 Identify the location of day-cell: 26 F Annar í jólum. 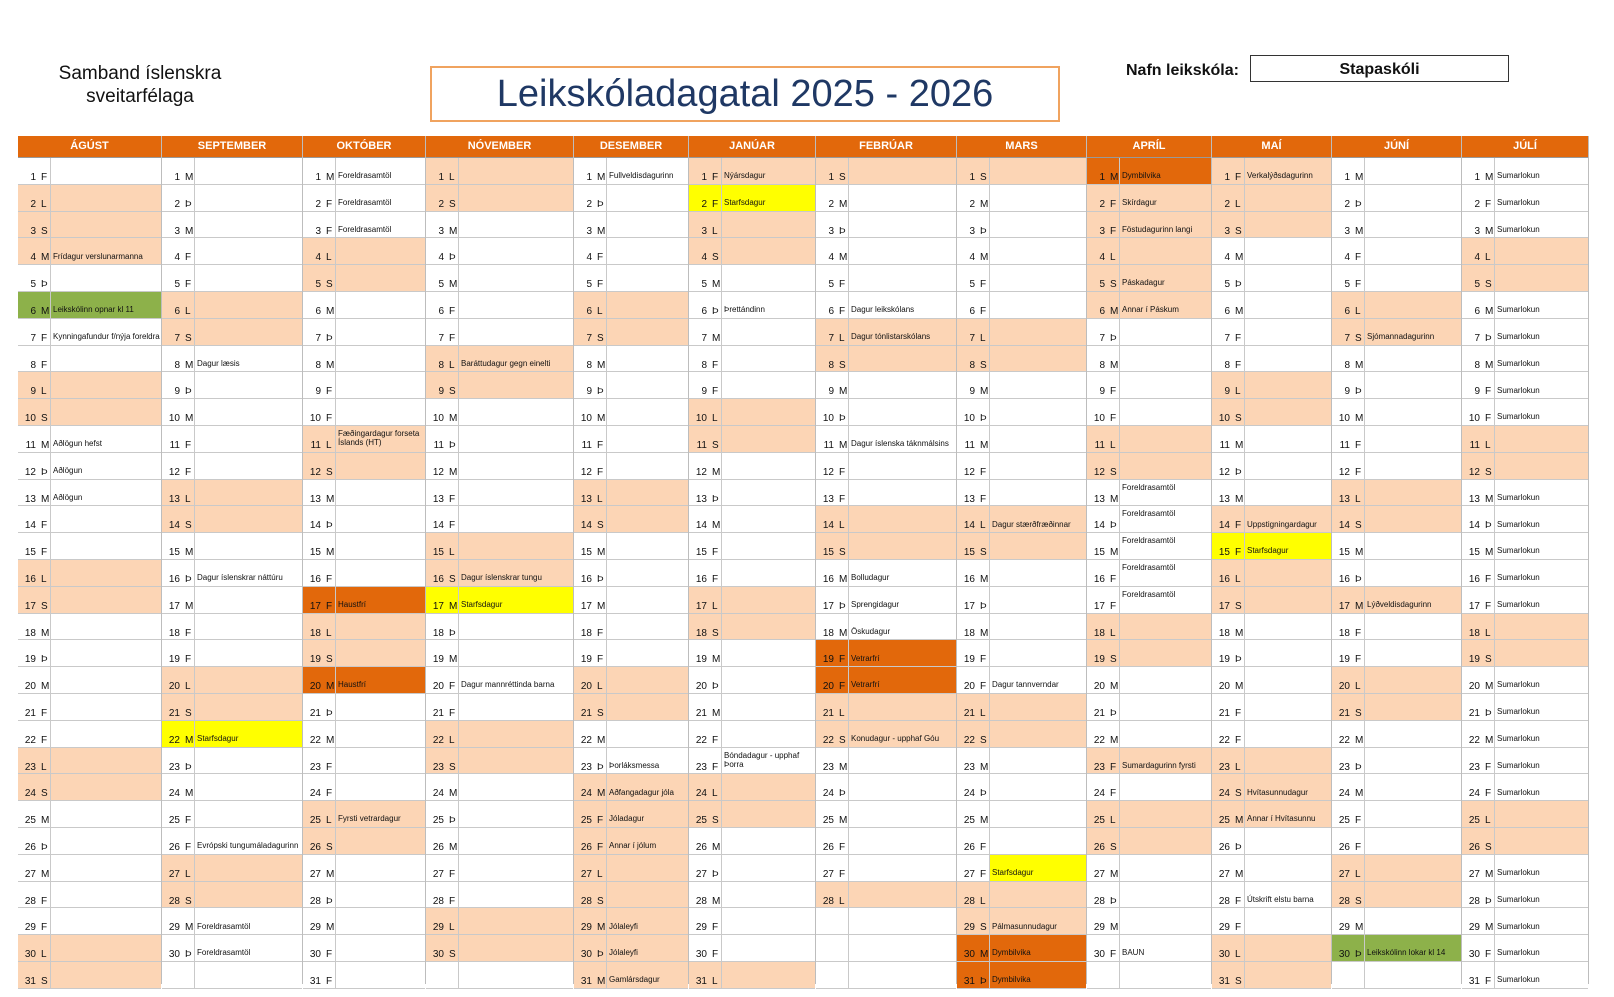
(631, 841).